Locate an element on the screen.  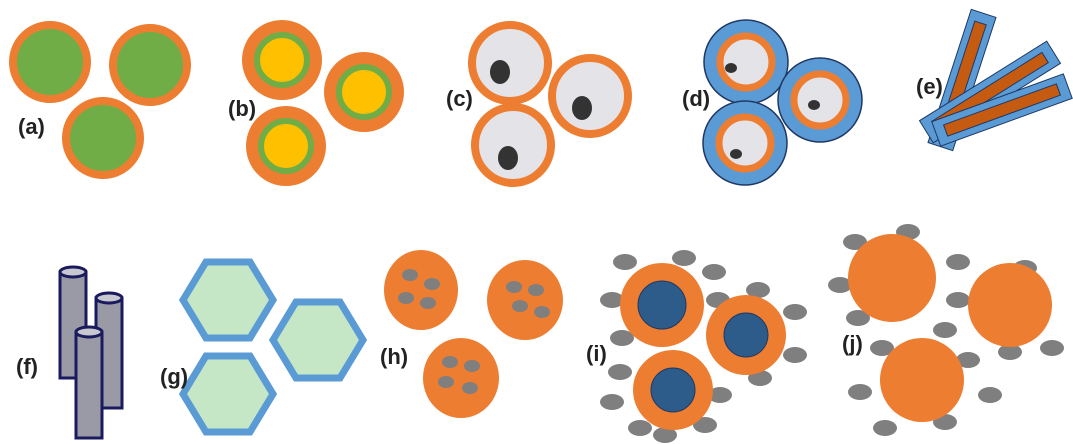
label: (i) is located at coordinates (596, 353).